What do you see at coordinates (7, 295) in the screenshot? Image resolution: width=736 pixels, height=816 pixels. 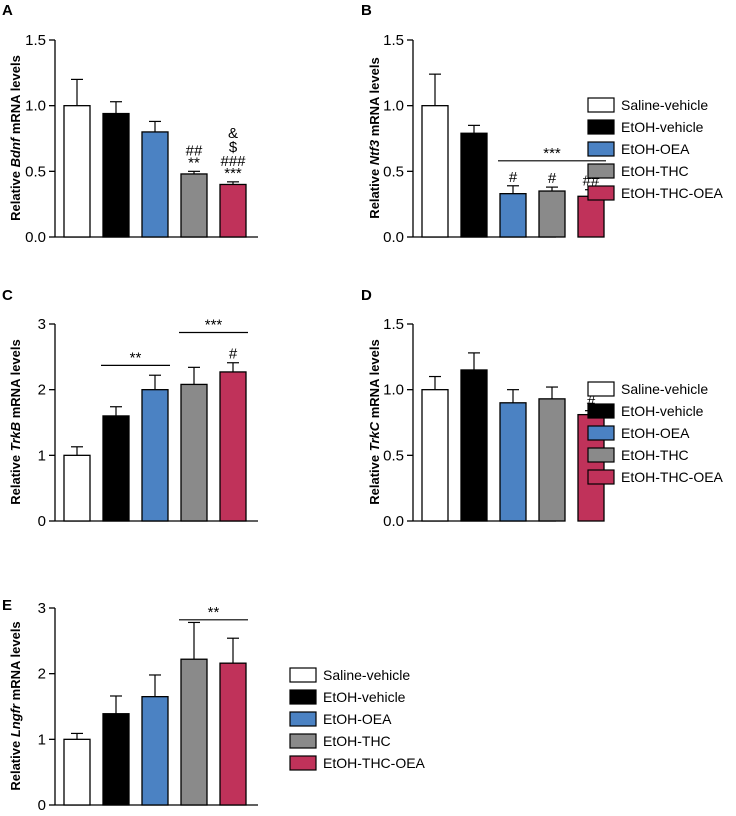 I see `panel-letter: C` at bounding box center [7, 295].